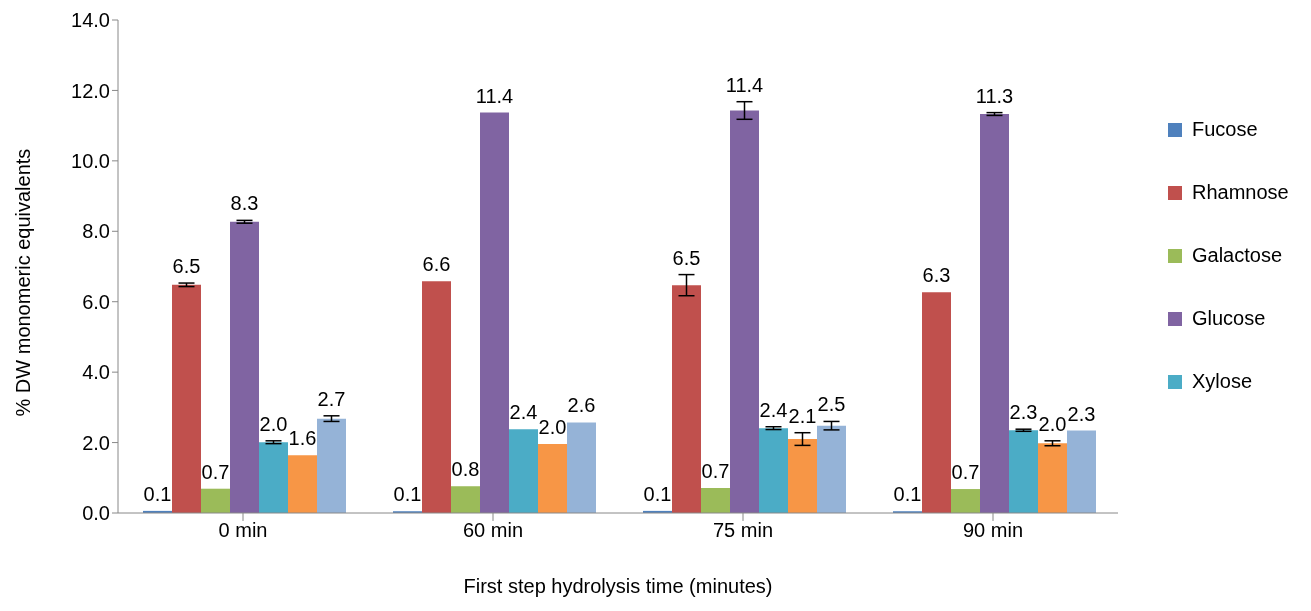 The height and width of the screenshot is (611, 1311). Describe the element at coordinates (465, 469) in the screenshot. I see `data-label: 0.8` at that location.